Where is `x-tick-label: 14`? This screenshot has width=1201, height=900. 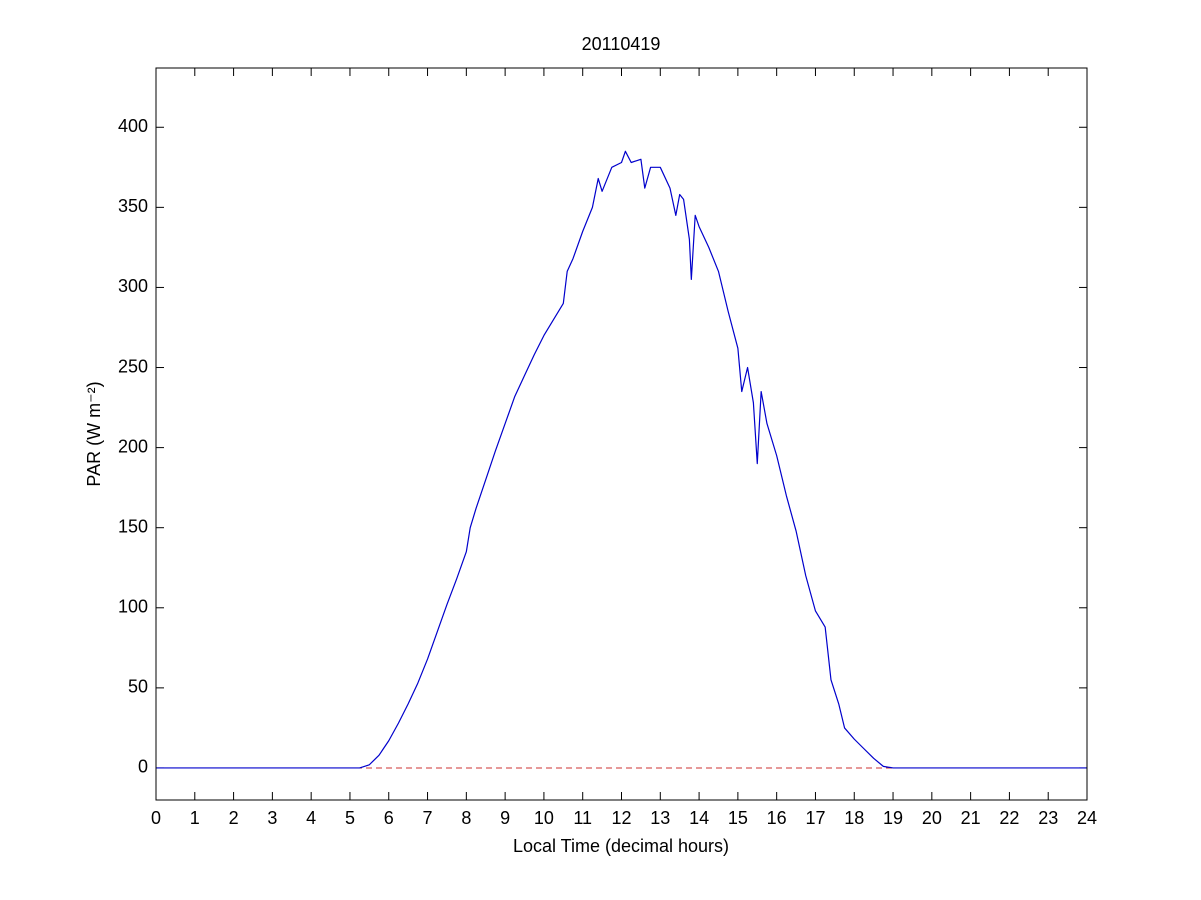
x-tick-label: 14 is located at coordinates (699, 818).